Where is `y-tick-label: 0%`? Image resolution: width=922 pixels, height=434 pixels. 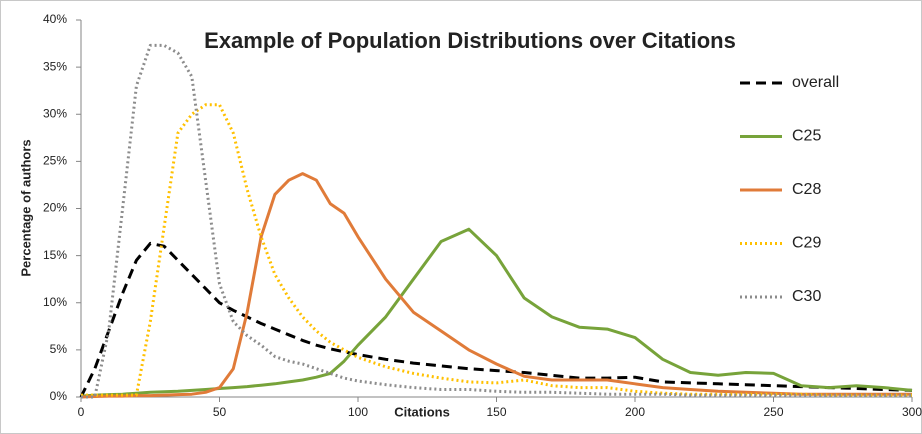
y-tick-label: 0% is located at coordinates (59, 396).